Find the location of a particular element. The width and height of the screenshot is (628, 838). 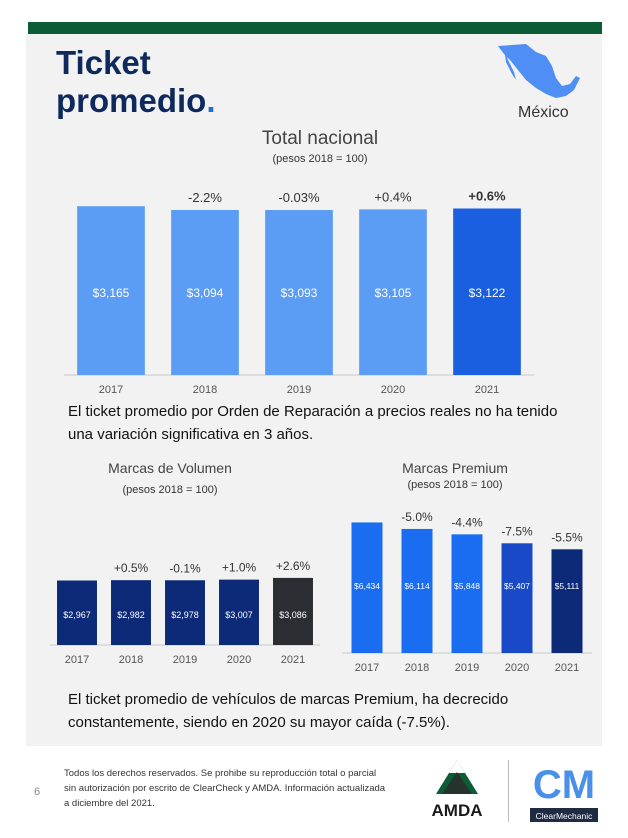

cm-logo-letters: CM is located at coordinates (564, 785).